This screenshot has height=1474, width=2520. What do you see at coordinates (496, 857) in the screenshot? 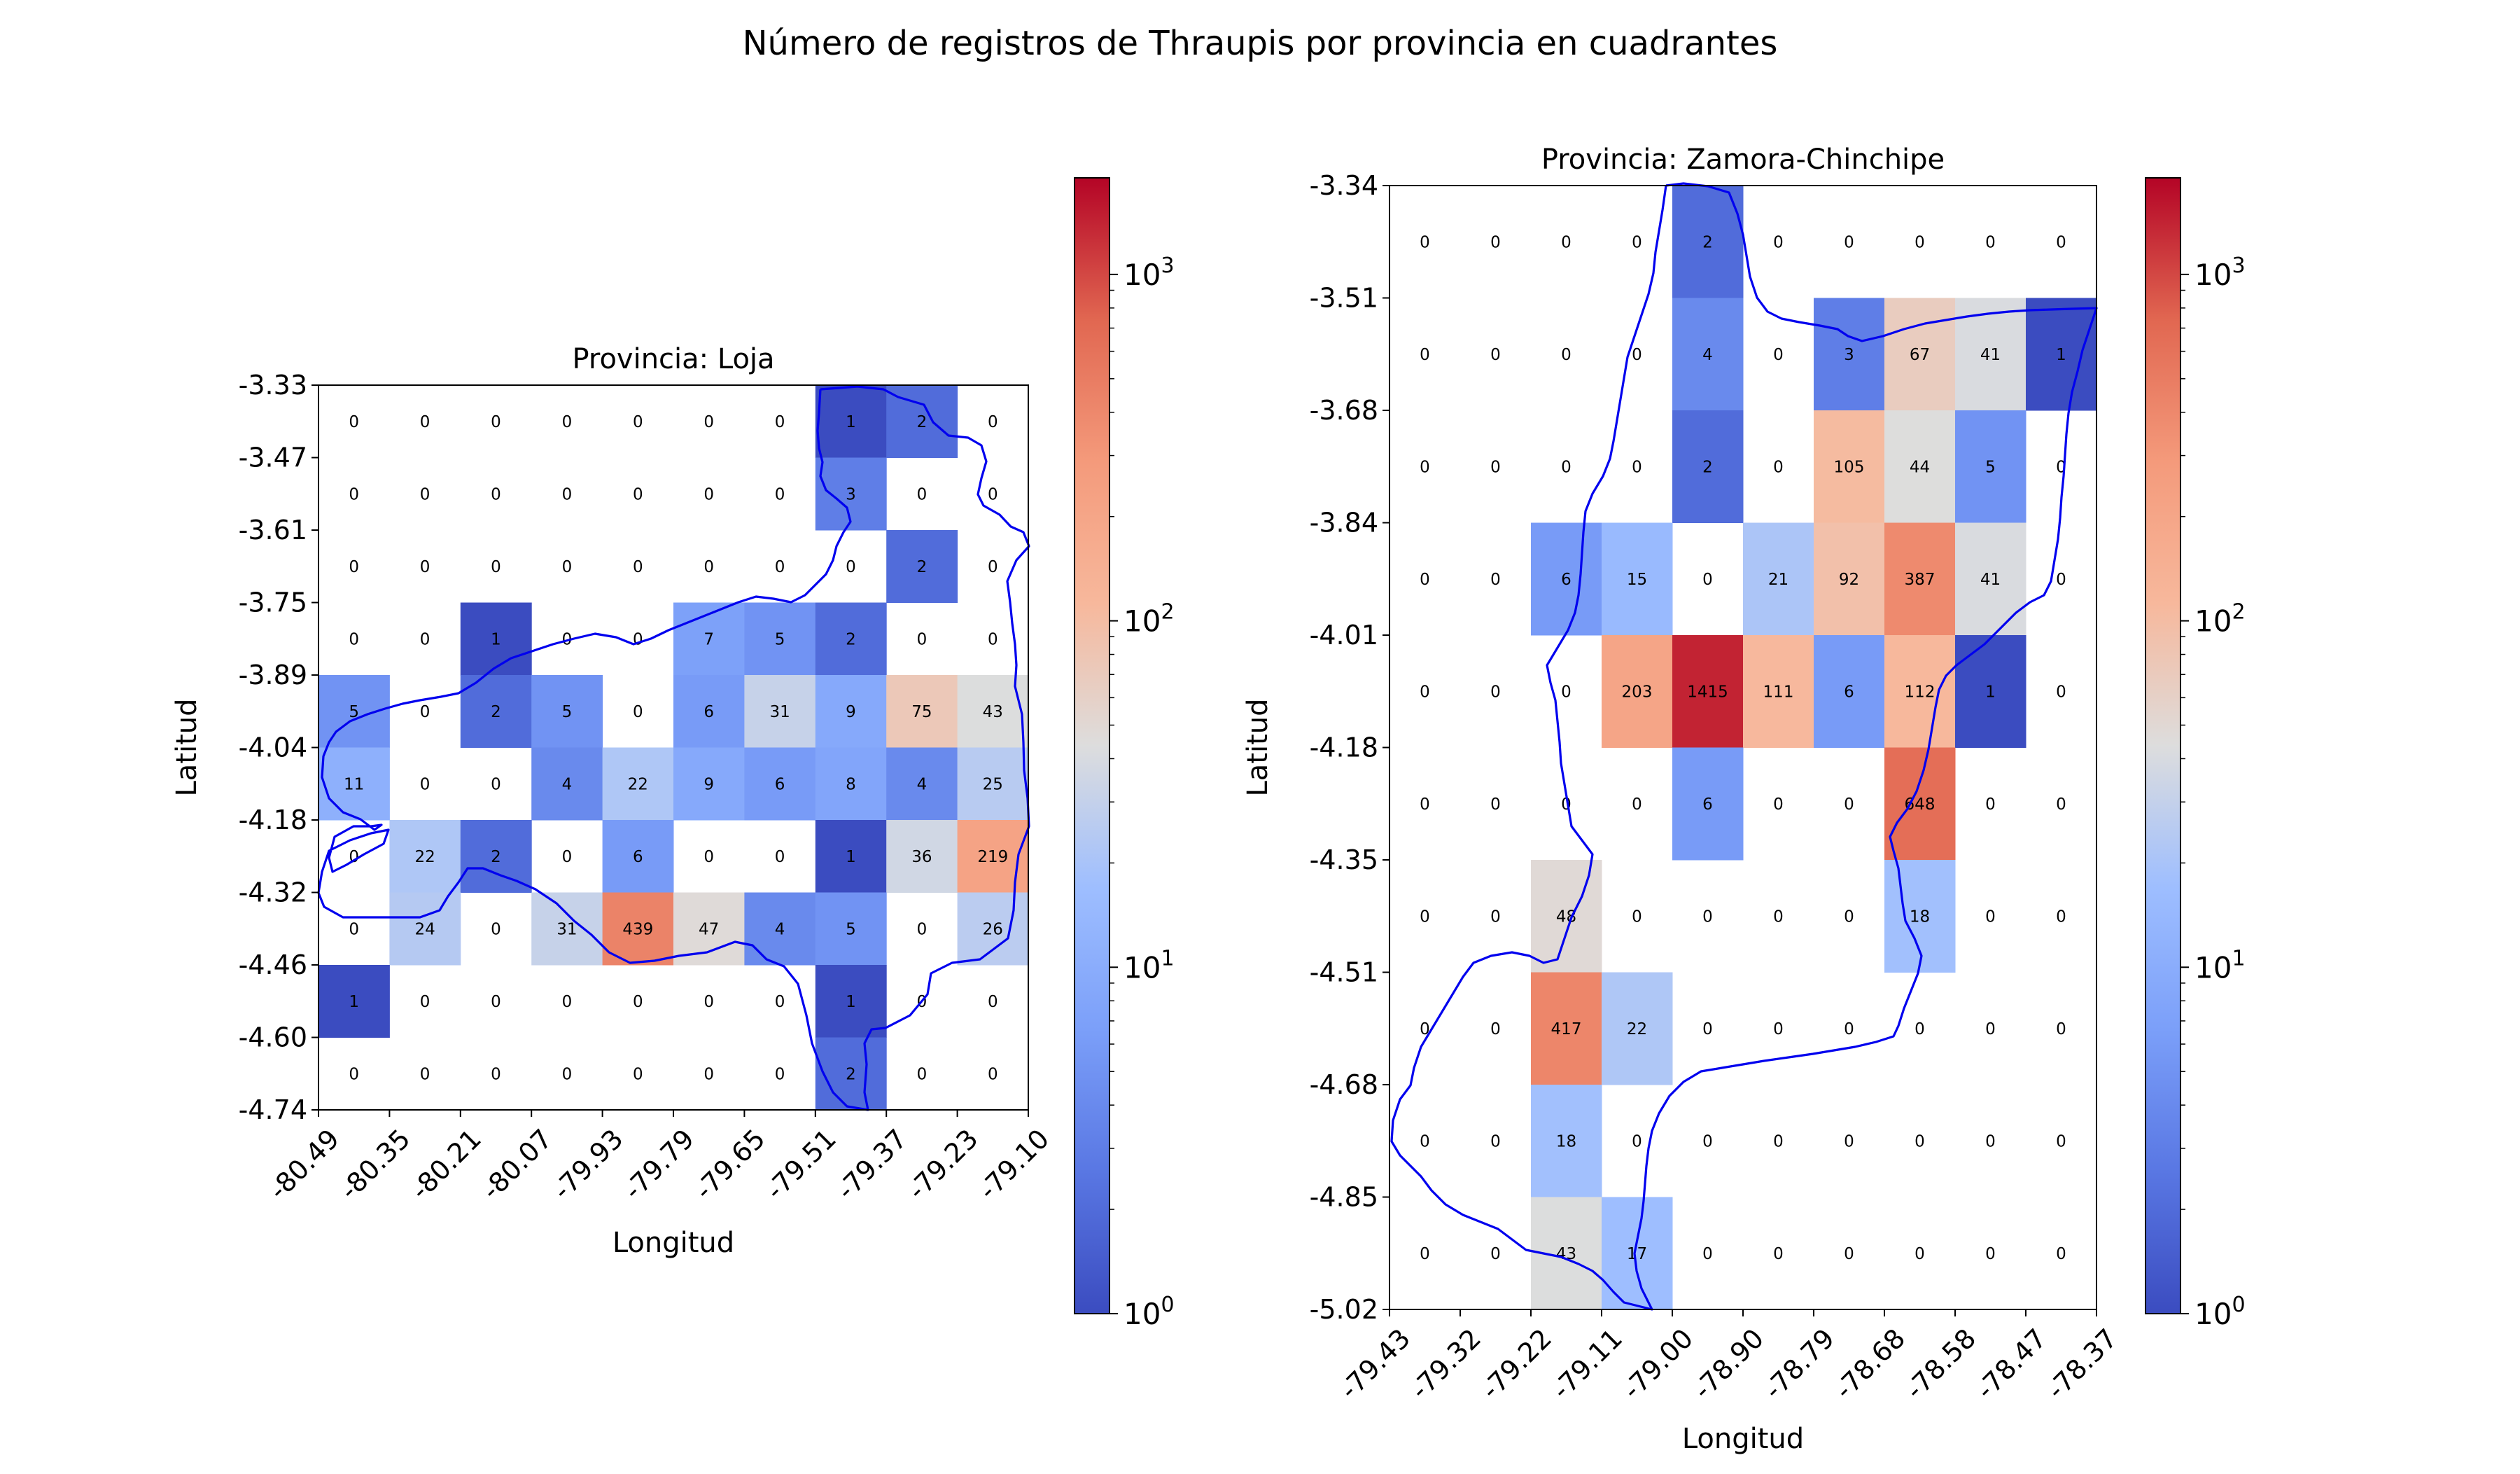
I see `cell-value-label: 2` at bounding box center [496, 857].